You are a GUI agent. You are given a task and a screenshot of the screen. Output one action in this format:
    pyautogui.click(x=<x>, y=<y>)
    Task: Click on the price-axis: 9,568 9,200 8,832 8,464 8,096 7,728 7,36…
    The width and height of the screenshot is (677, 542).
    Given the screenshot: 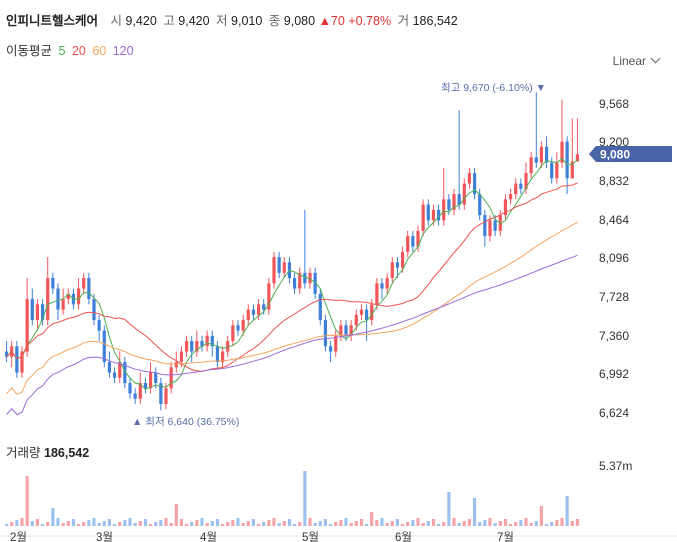 What is the action you would take?
    pyautogui.click(x=614, y=258)
    